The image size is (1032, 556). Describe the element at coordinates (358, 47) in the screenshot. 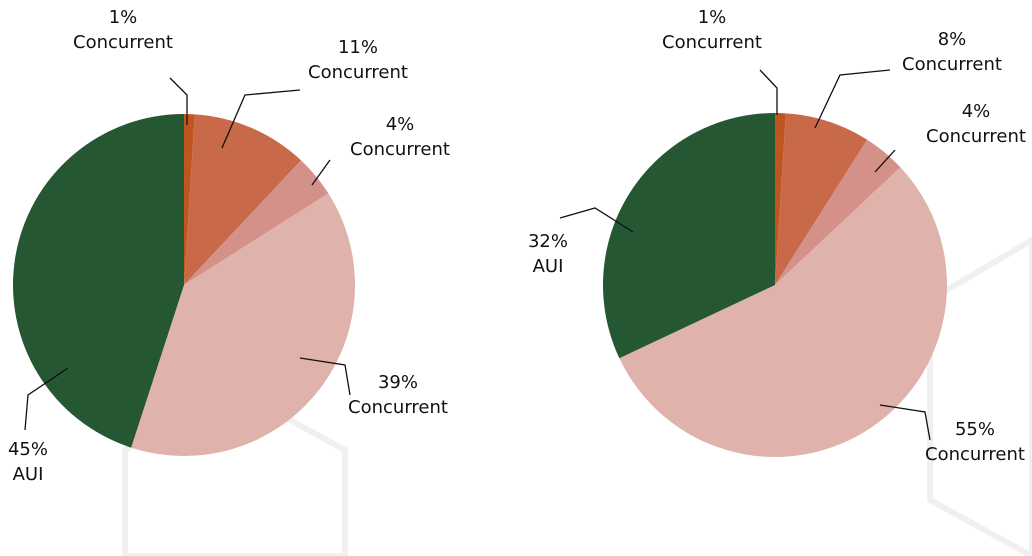

I see `slice-value-label: 11%` at that location.